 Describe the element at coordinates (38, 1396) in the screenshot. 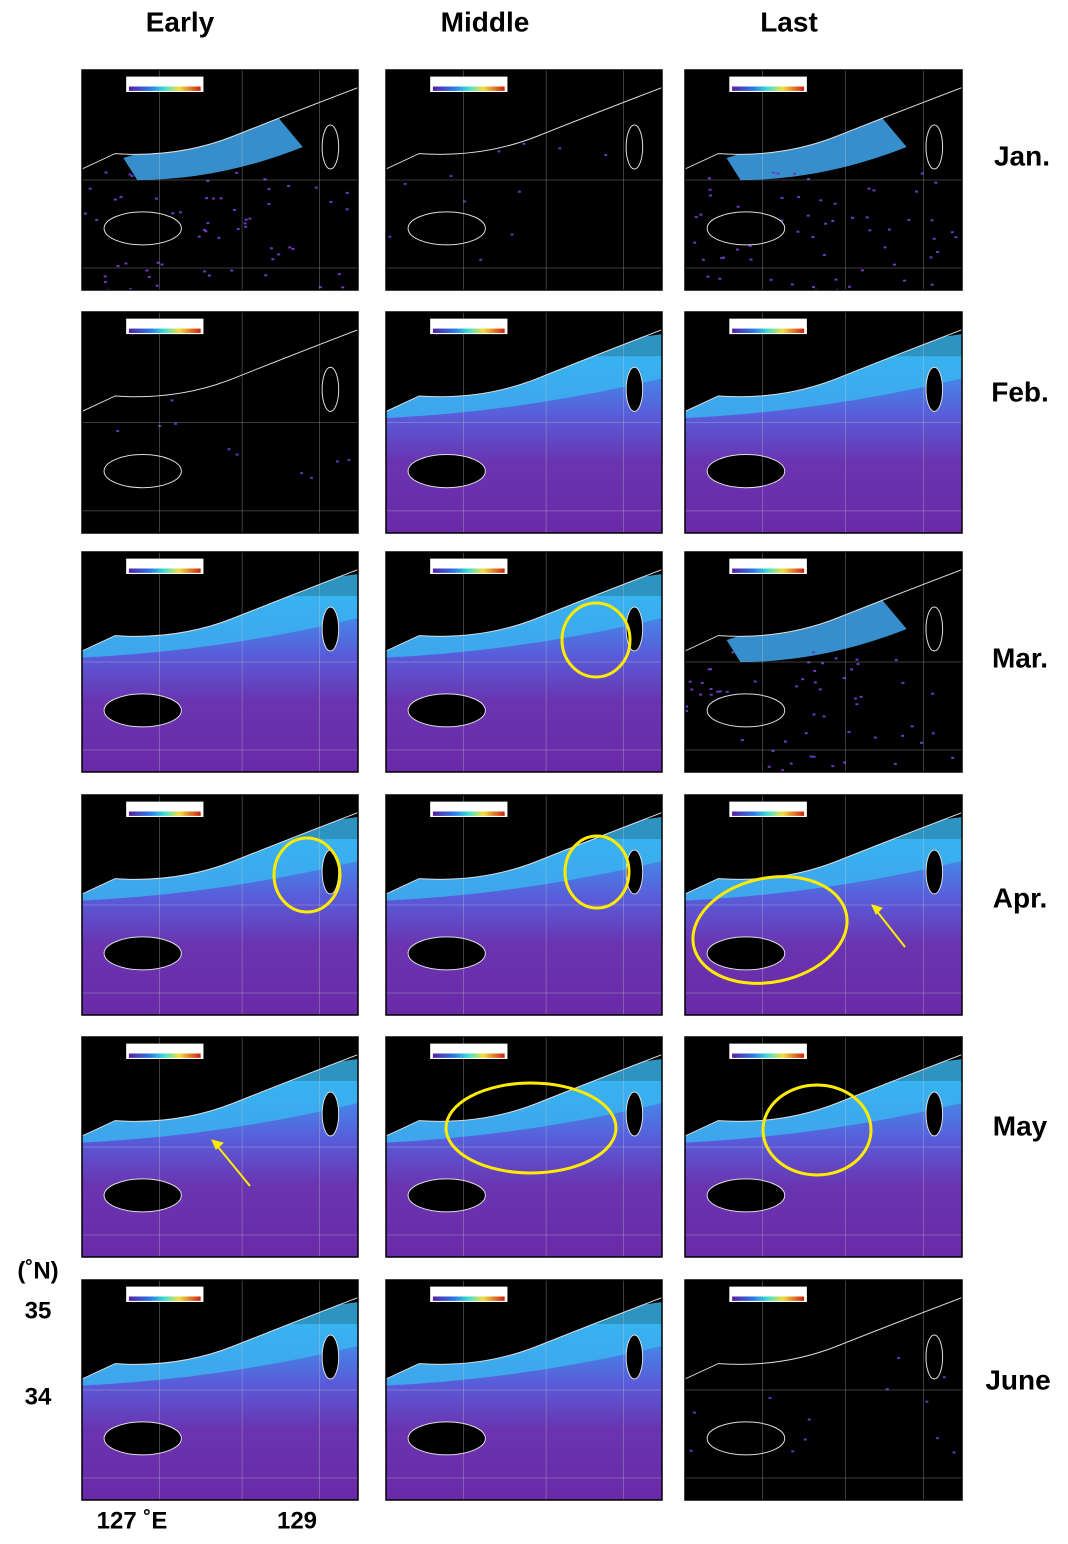

I see `latitude-label: 34` at that location.